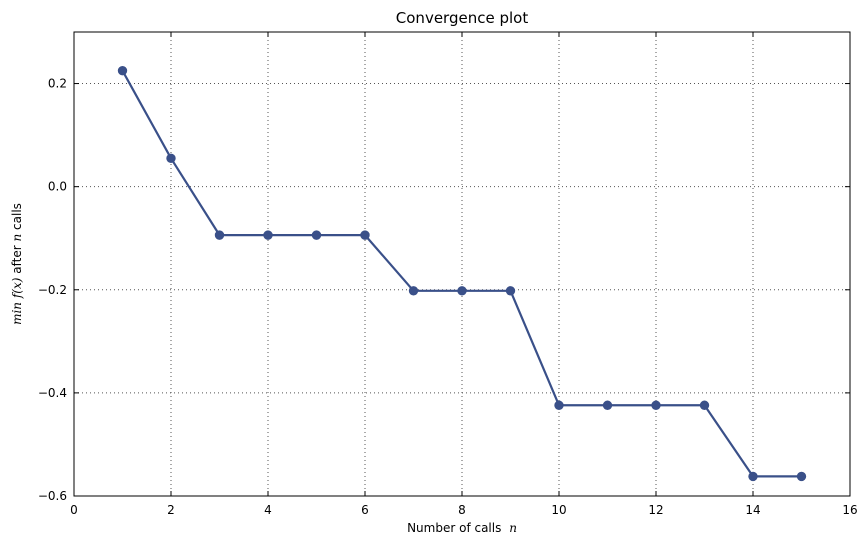 This screenshot has width=867, height=551. What do you see at coordinates (462, 510) in the screenshot?
I see `x-tick-label: 8` at bounding box center [462, 510].